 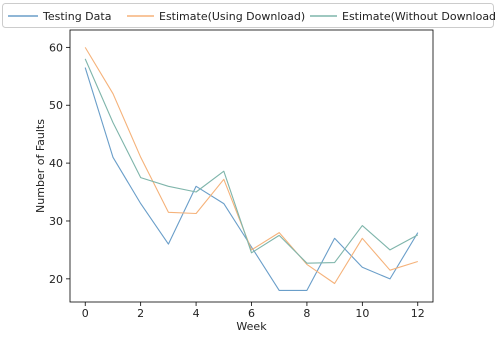 What do you see at coordinates (56, 47) in the screenshot?
I see `y-tick-label: 60` at bounding box center [56, 47].